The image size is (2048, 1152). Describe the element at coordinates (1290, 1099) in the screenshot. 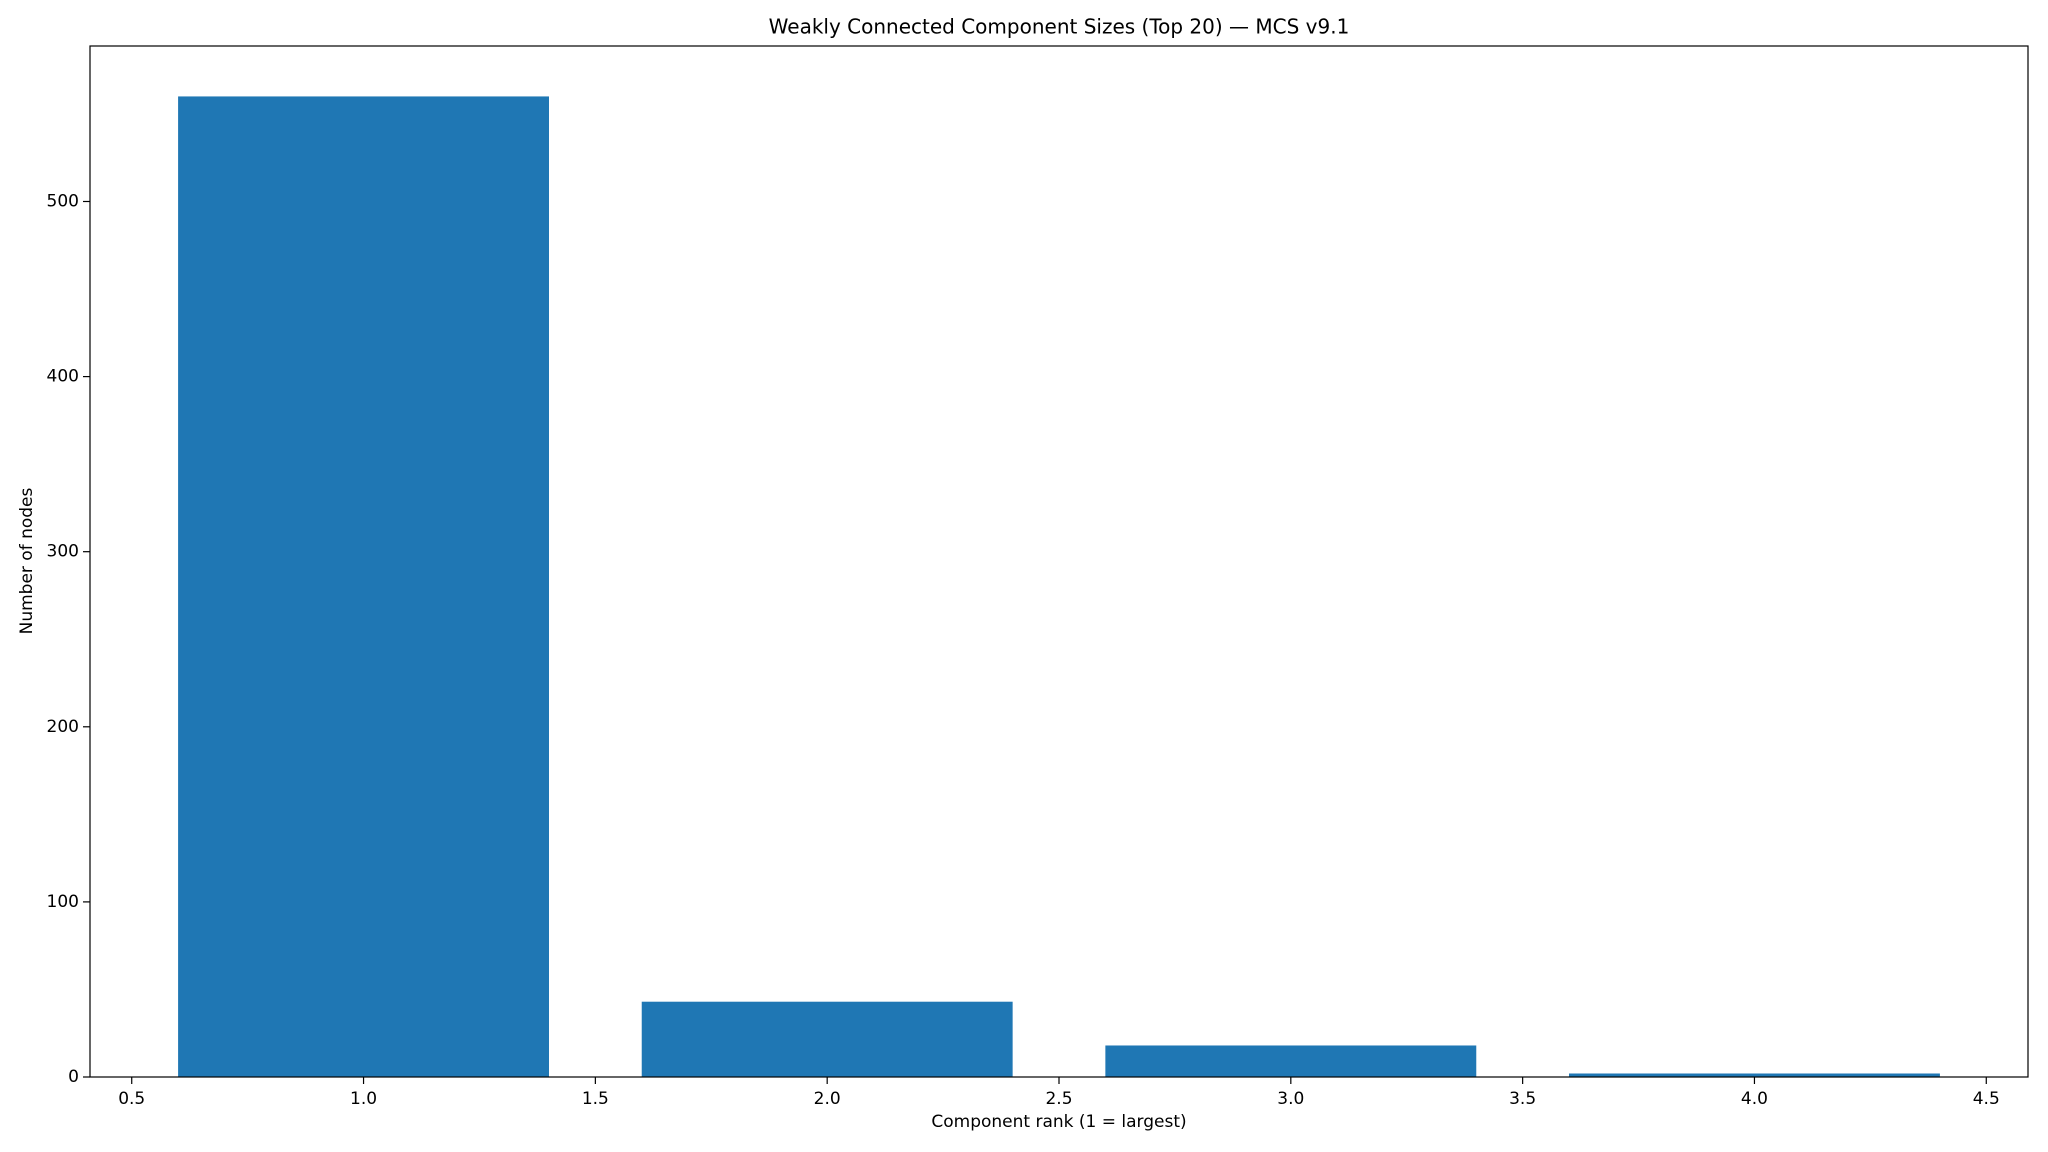

I see `x-tick-label: 3.0` at that location.